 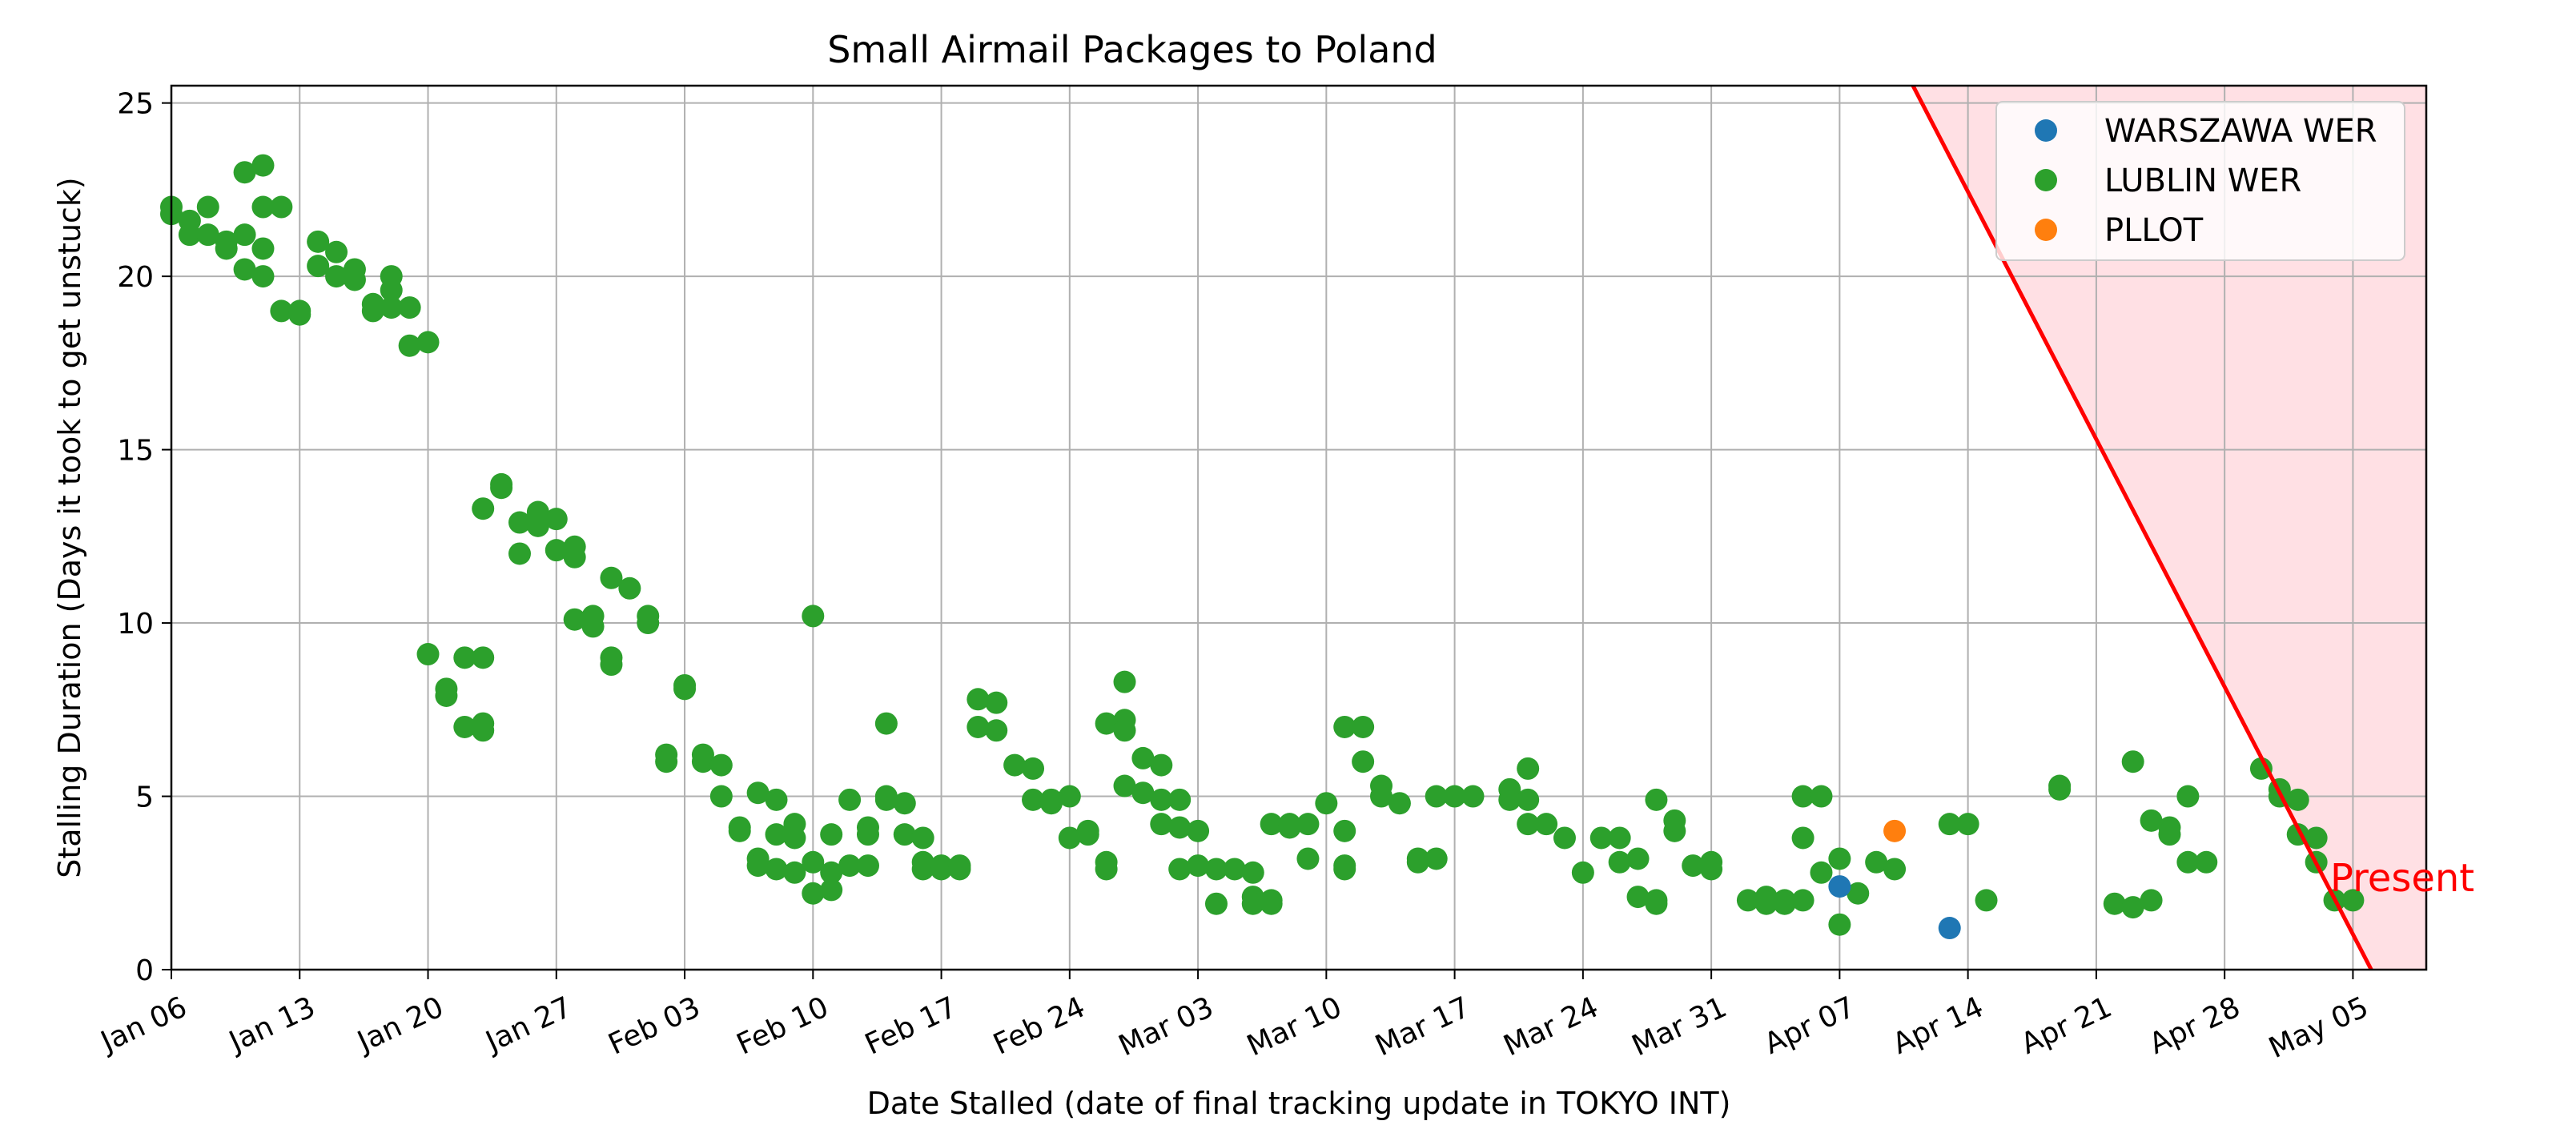 What do you see at coordinates (2402, 878) in the screenshot?
I see `present-annotation: Present` at bounding box center [2402, 878].